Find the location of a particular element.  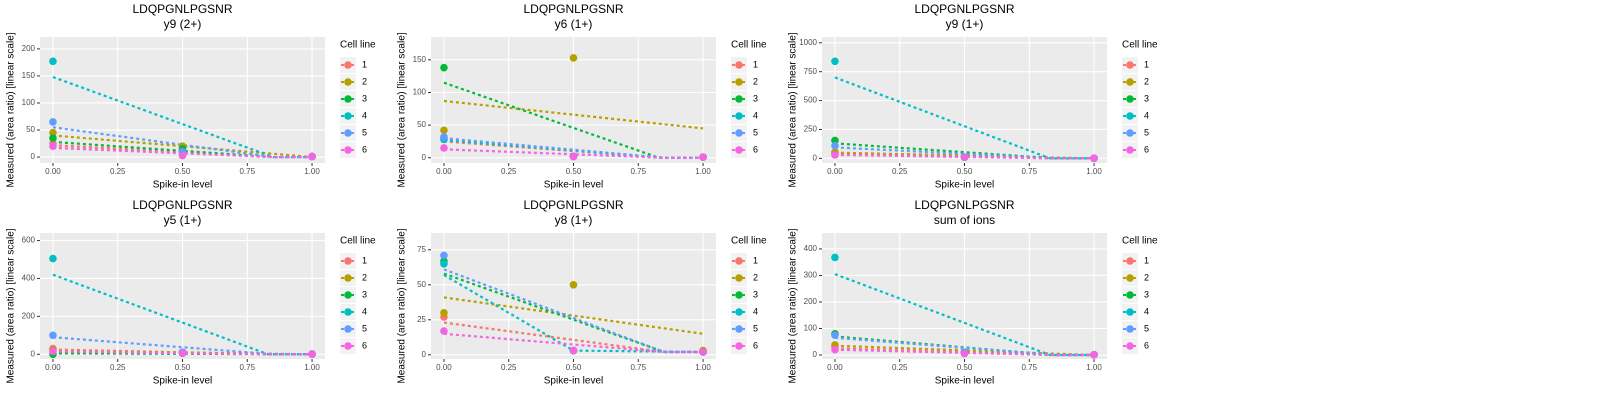

y-tick-label: 150 is located at coordinates (420, 59).